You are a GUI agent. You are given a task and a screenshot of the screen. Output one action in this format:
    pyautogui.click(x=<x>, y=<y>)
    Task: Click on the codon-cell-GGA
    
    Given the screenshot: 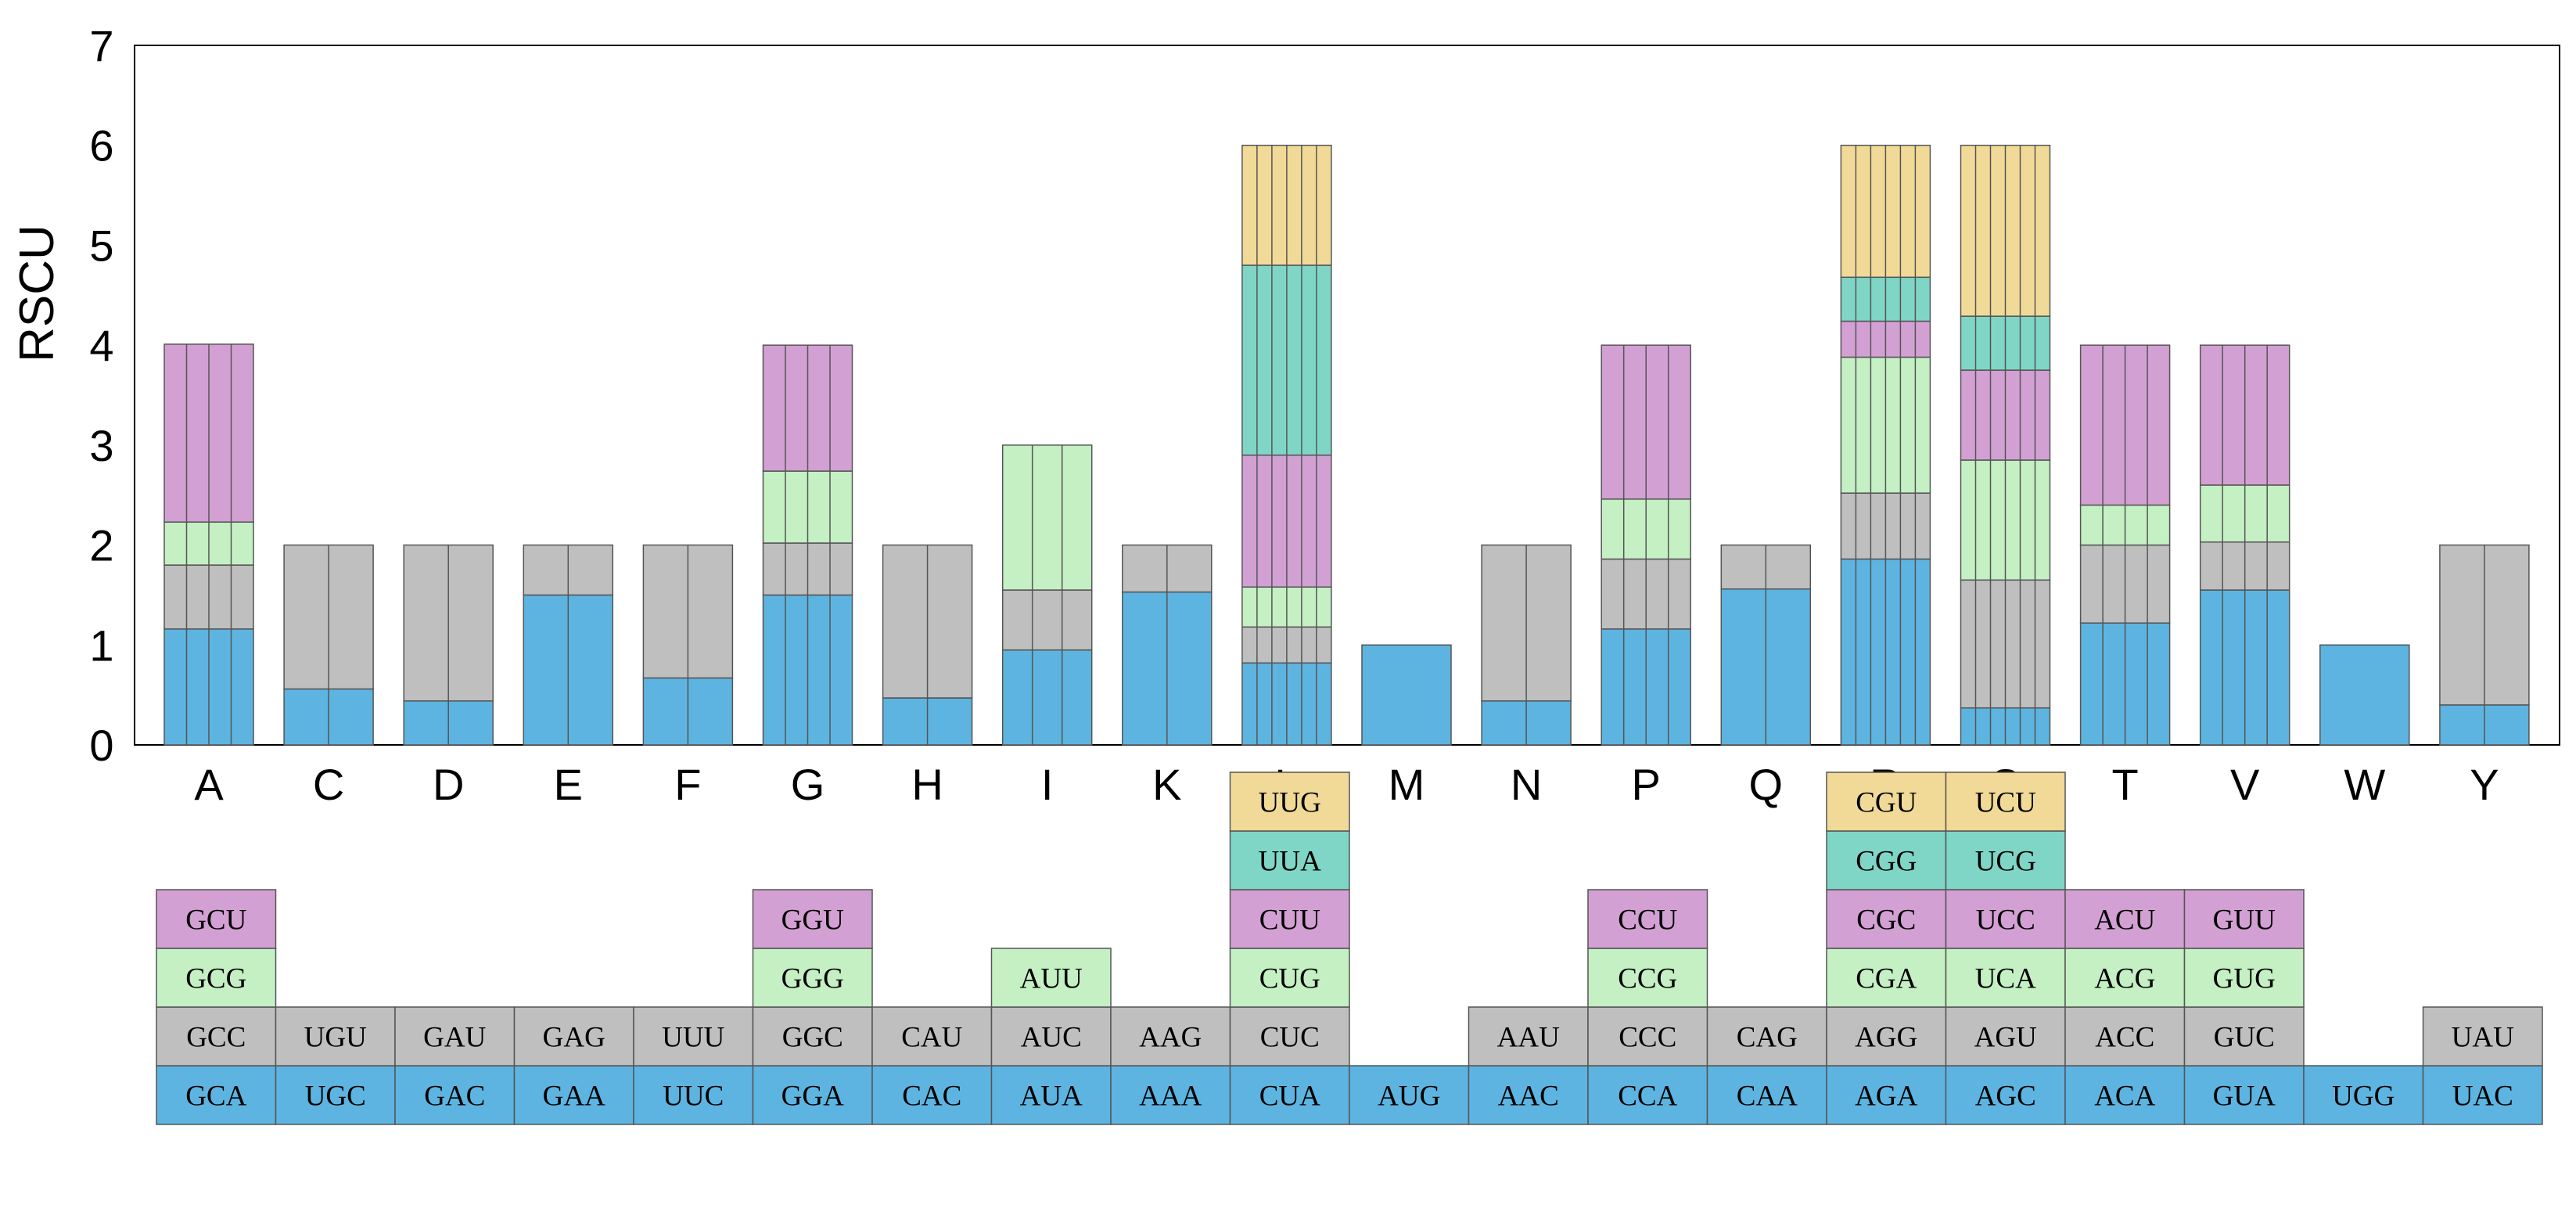 What is the action you would take?
    pyautogui.click(x=812, y=1095)
    